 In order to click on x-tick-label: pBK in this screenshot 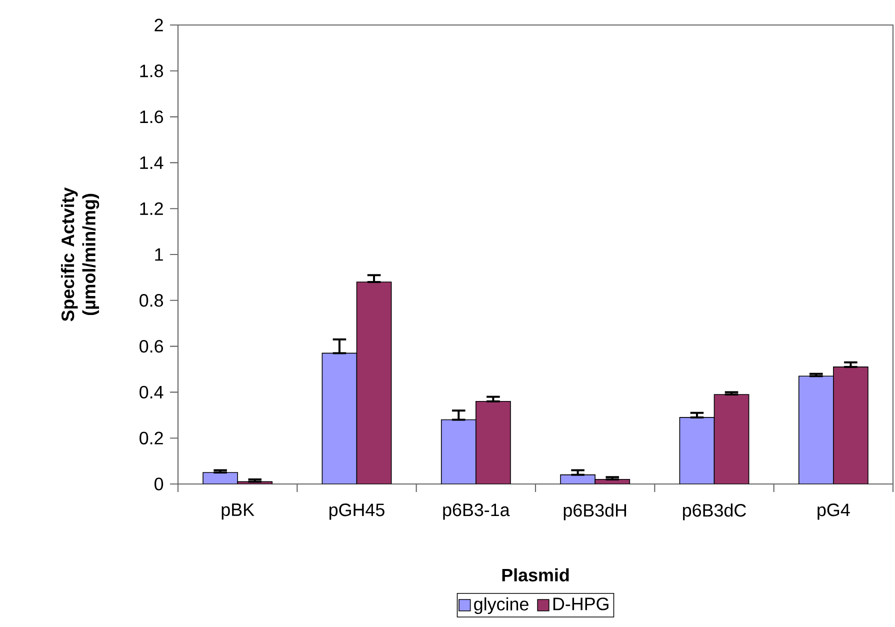, I will do `click(238, 512)`.